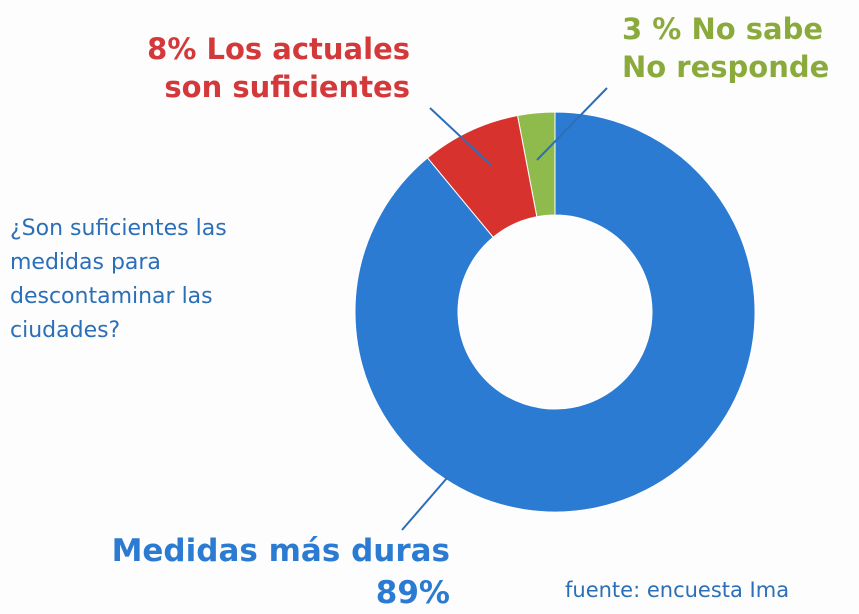 This screenshot has width=859, height=614. I want to click on category-label: Medidas más duras, so click(280, 551).